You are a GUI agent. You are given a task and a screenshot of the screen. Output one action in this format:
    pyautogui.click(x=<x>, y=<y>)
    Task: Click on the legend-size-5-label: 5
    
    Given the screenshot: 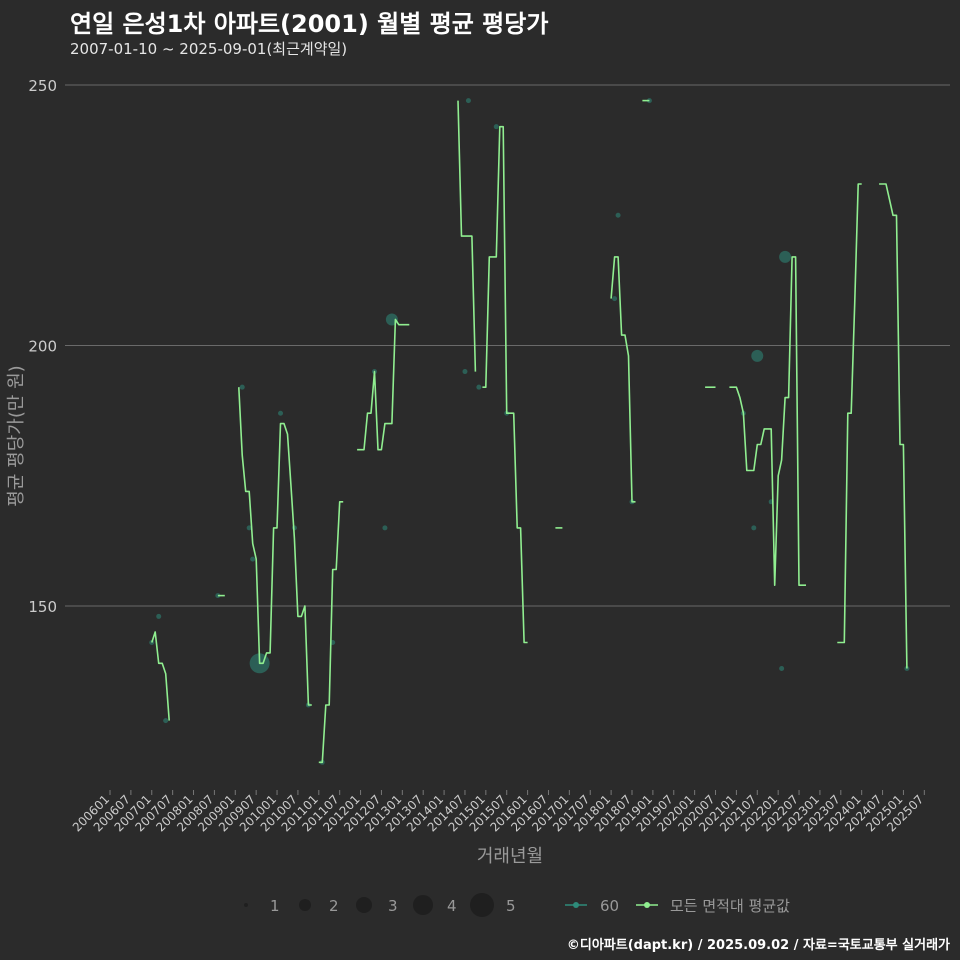 What is the action you would take?
    pyautogui.click(x=511, y=906)
    